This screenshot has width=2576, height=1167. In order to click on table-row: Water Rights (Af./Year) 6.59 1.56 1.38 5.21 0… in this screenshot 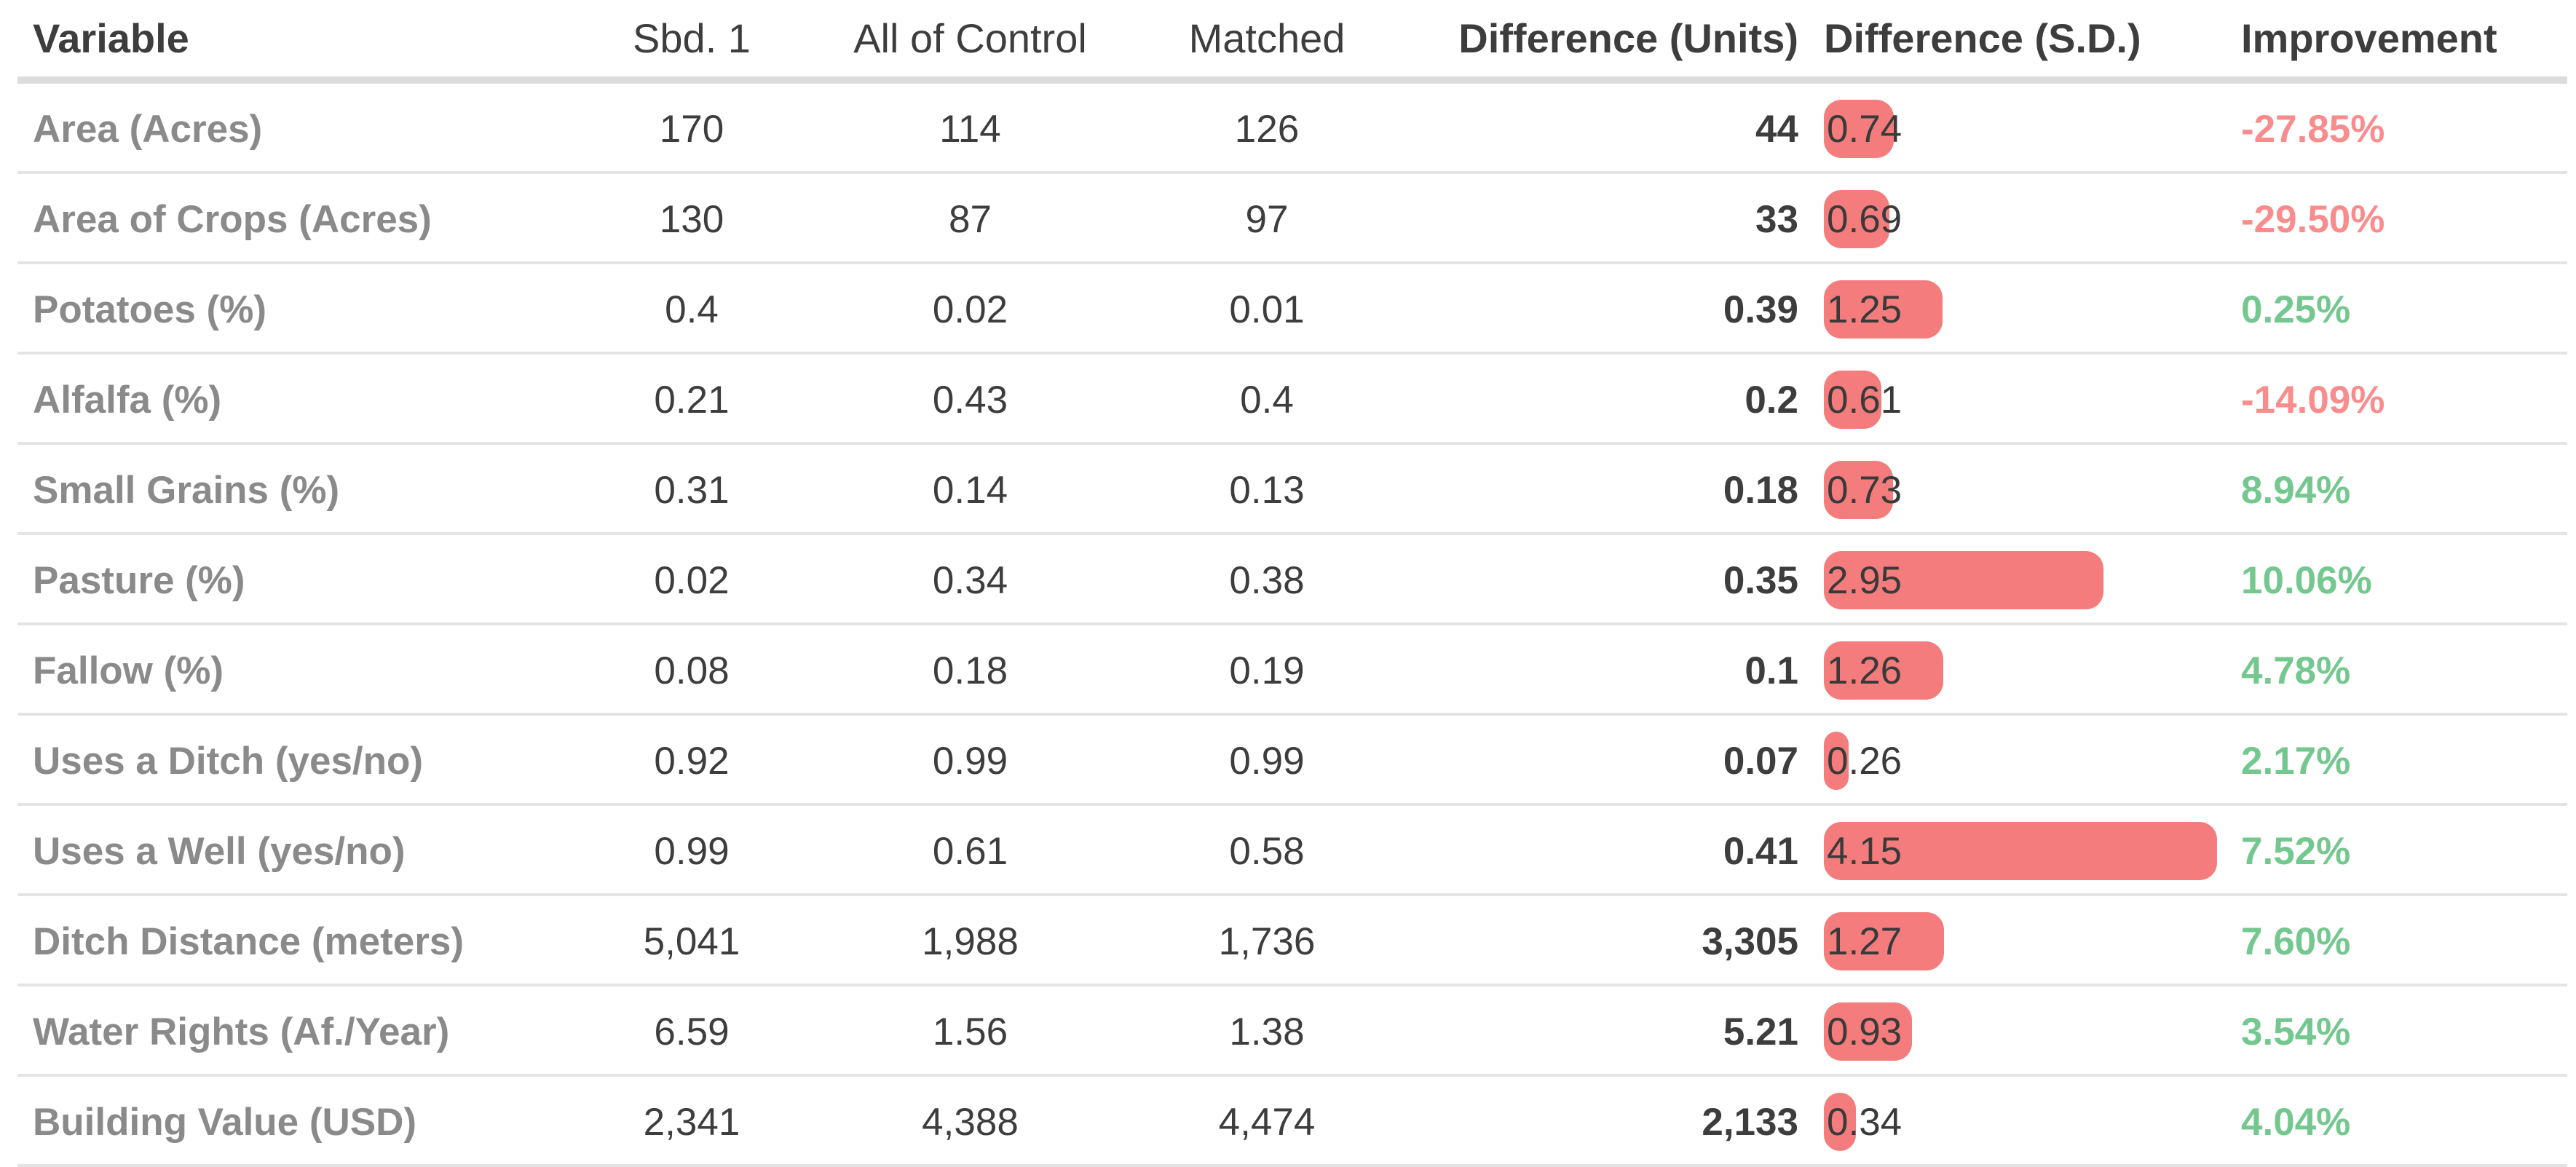, I will do `click(1288, 1031)`.